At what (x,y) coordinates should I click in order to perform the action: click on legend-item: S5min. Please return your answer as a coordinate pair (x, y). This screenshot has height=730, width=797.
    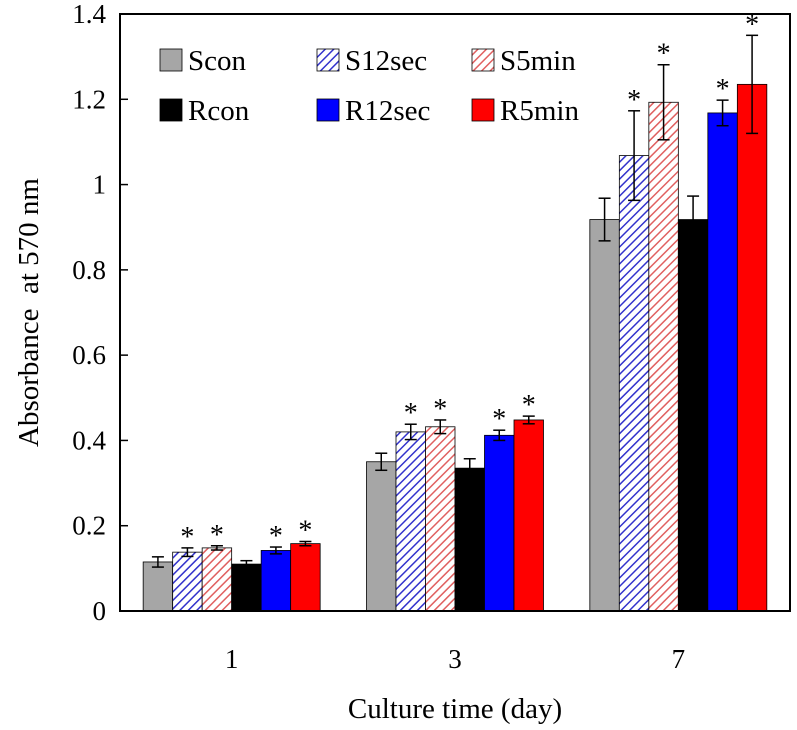
    Looking at the image, I should click on (523, 61).